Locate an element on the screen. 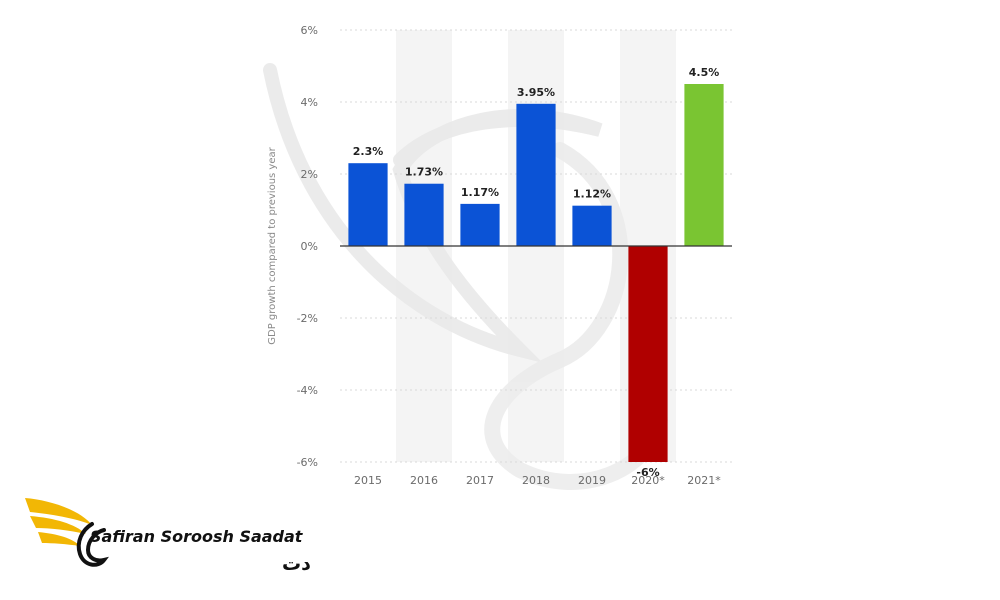 Image resolution: width=1000 pixels, height=600 pixels. data-label: 3.95% is located at coordinates (536, 92).